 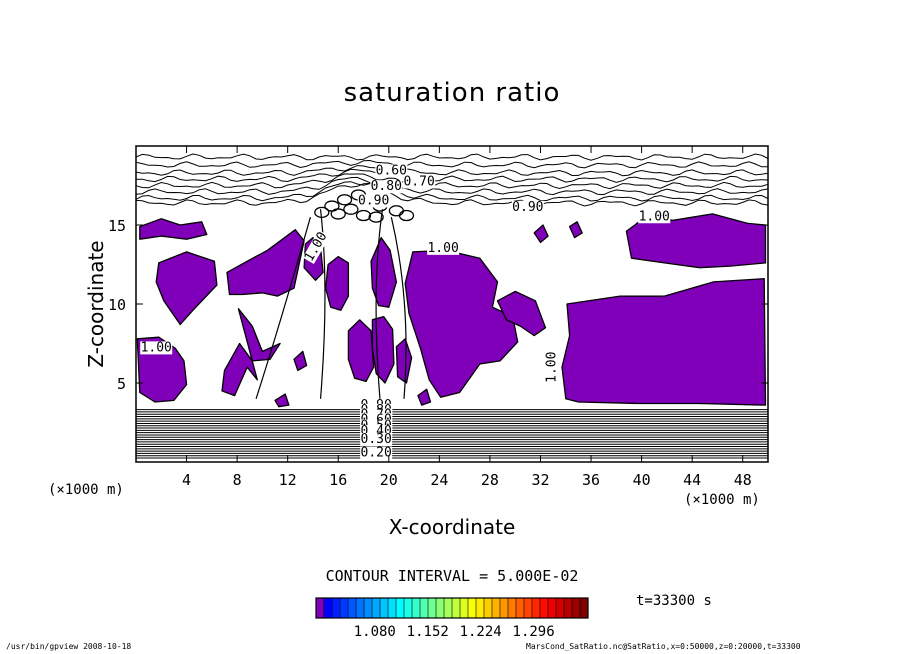 I want to click on x-tick-label: 20, so click(x=389, y=480).